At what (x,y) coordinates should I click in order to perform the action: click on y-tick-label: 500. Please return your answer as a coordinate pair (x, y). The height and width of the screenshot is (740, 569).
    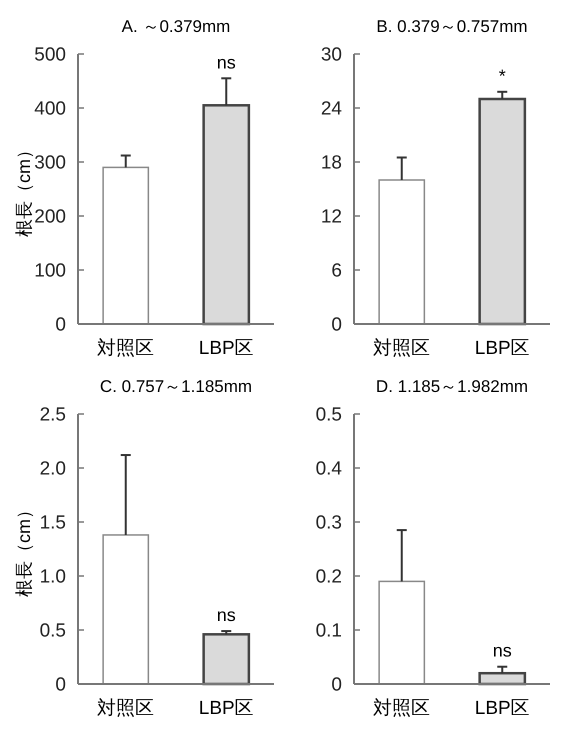
    Looking at the image, I should click on (50, 55).